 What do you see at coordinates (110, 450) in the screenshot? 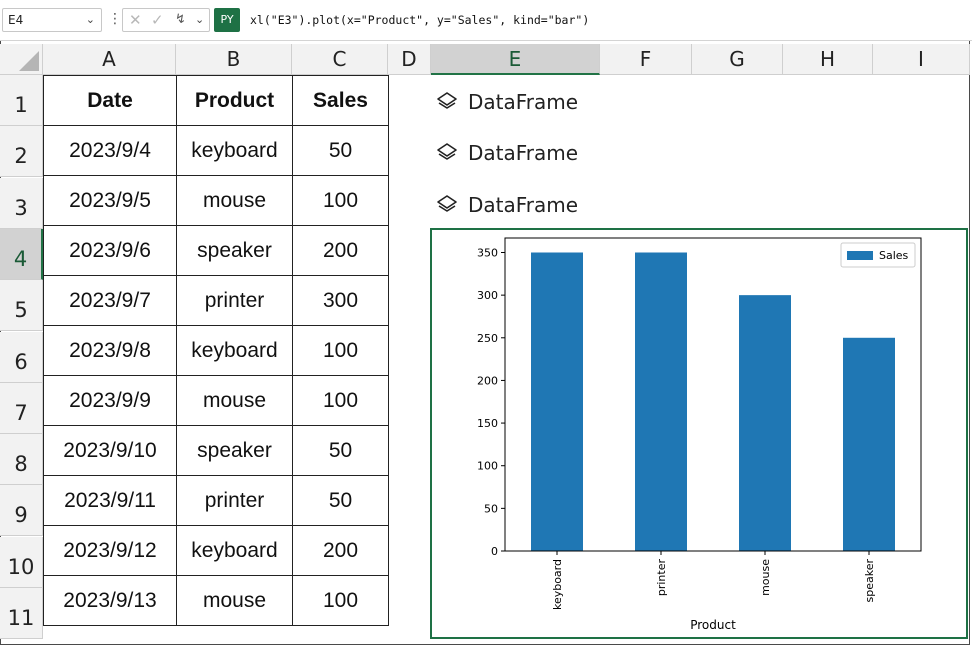
I see `table-cell: 2023/9/10` at bounding box center [110, 450].